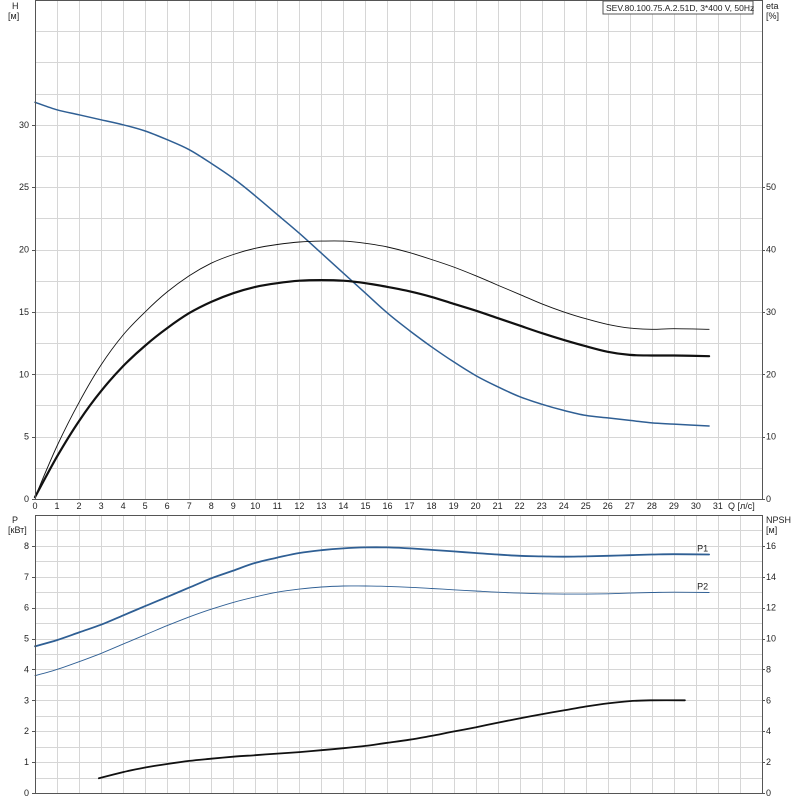  Describe the element at coordinates (24, 250) in the screenshot. I see `top-left-tick-label: 20` at that location.